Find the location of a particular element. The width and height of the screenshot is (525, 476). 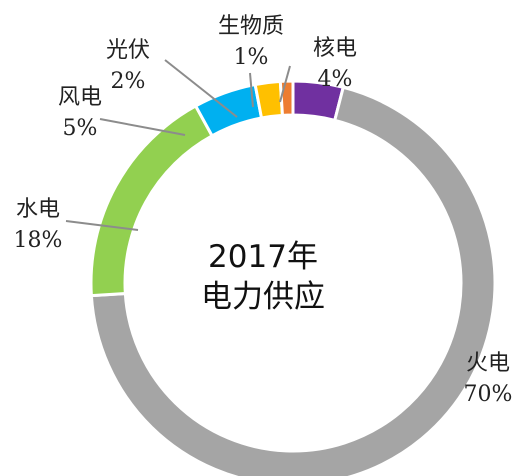

slice-value-nuclear: 4% is located at coordinates (335, 79).